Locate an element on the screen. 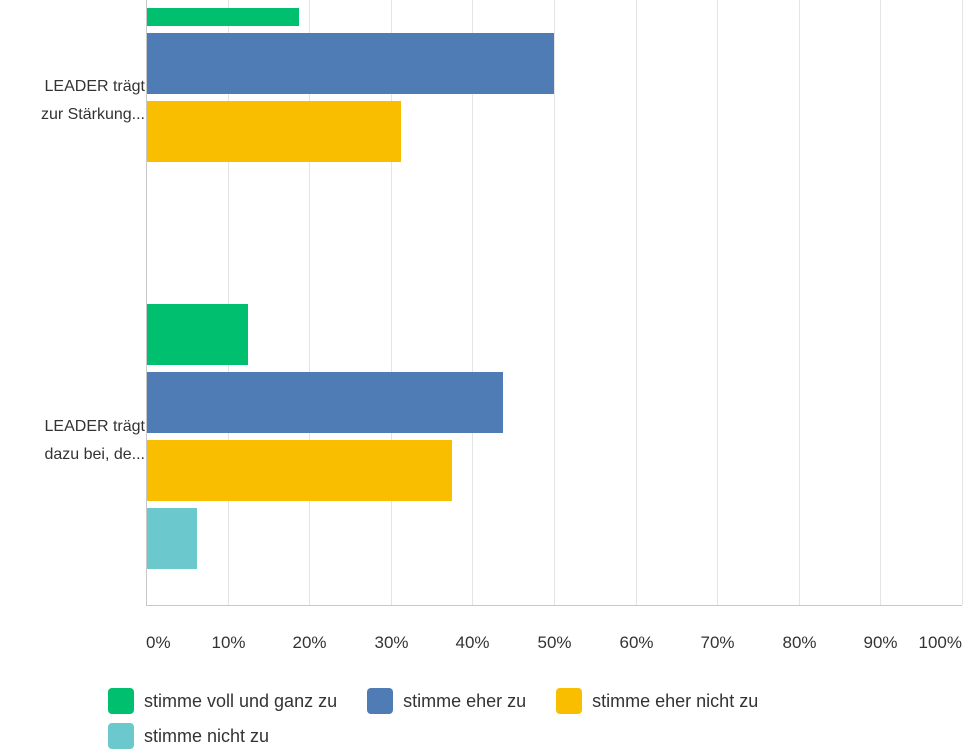 This screenshot has height=753, width=966. legend-item: stimme nicht zu is located at coordinates (188, 736).